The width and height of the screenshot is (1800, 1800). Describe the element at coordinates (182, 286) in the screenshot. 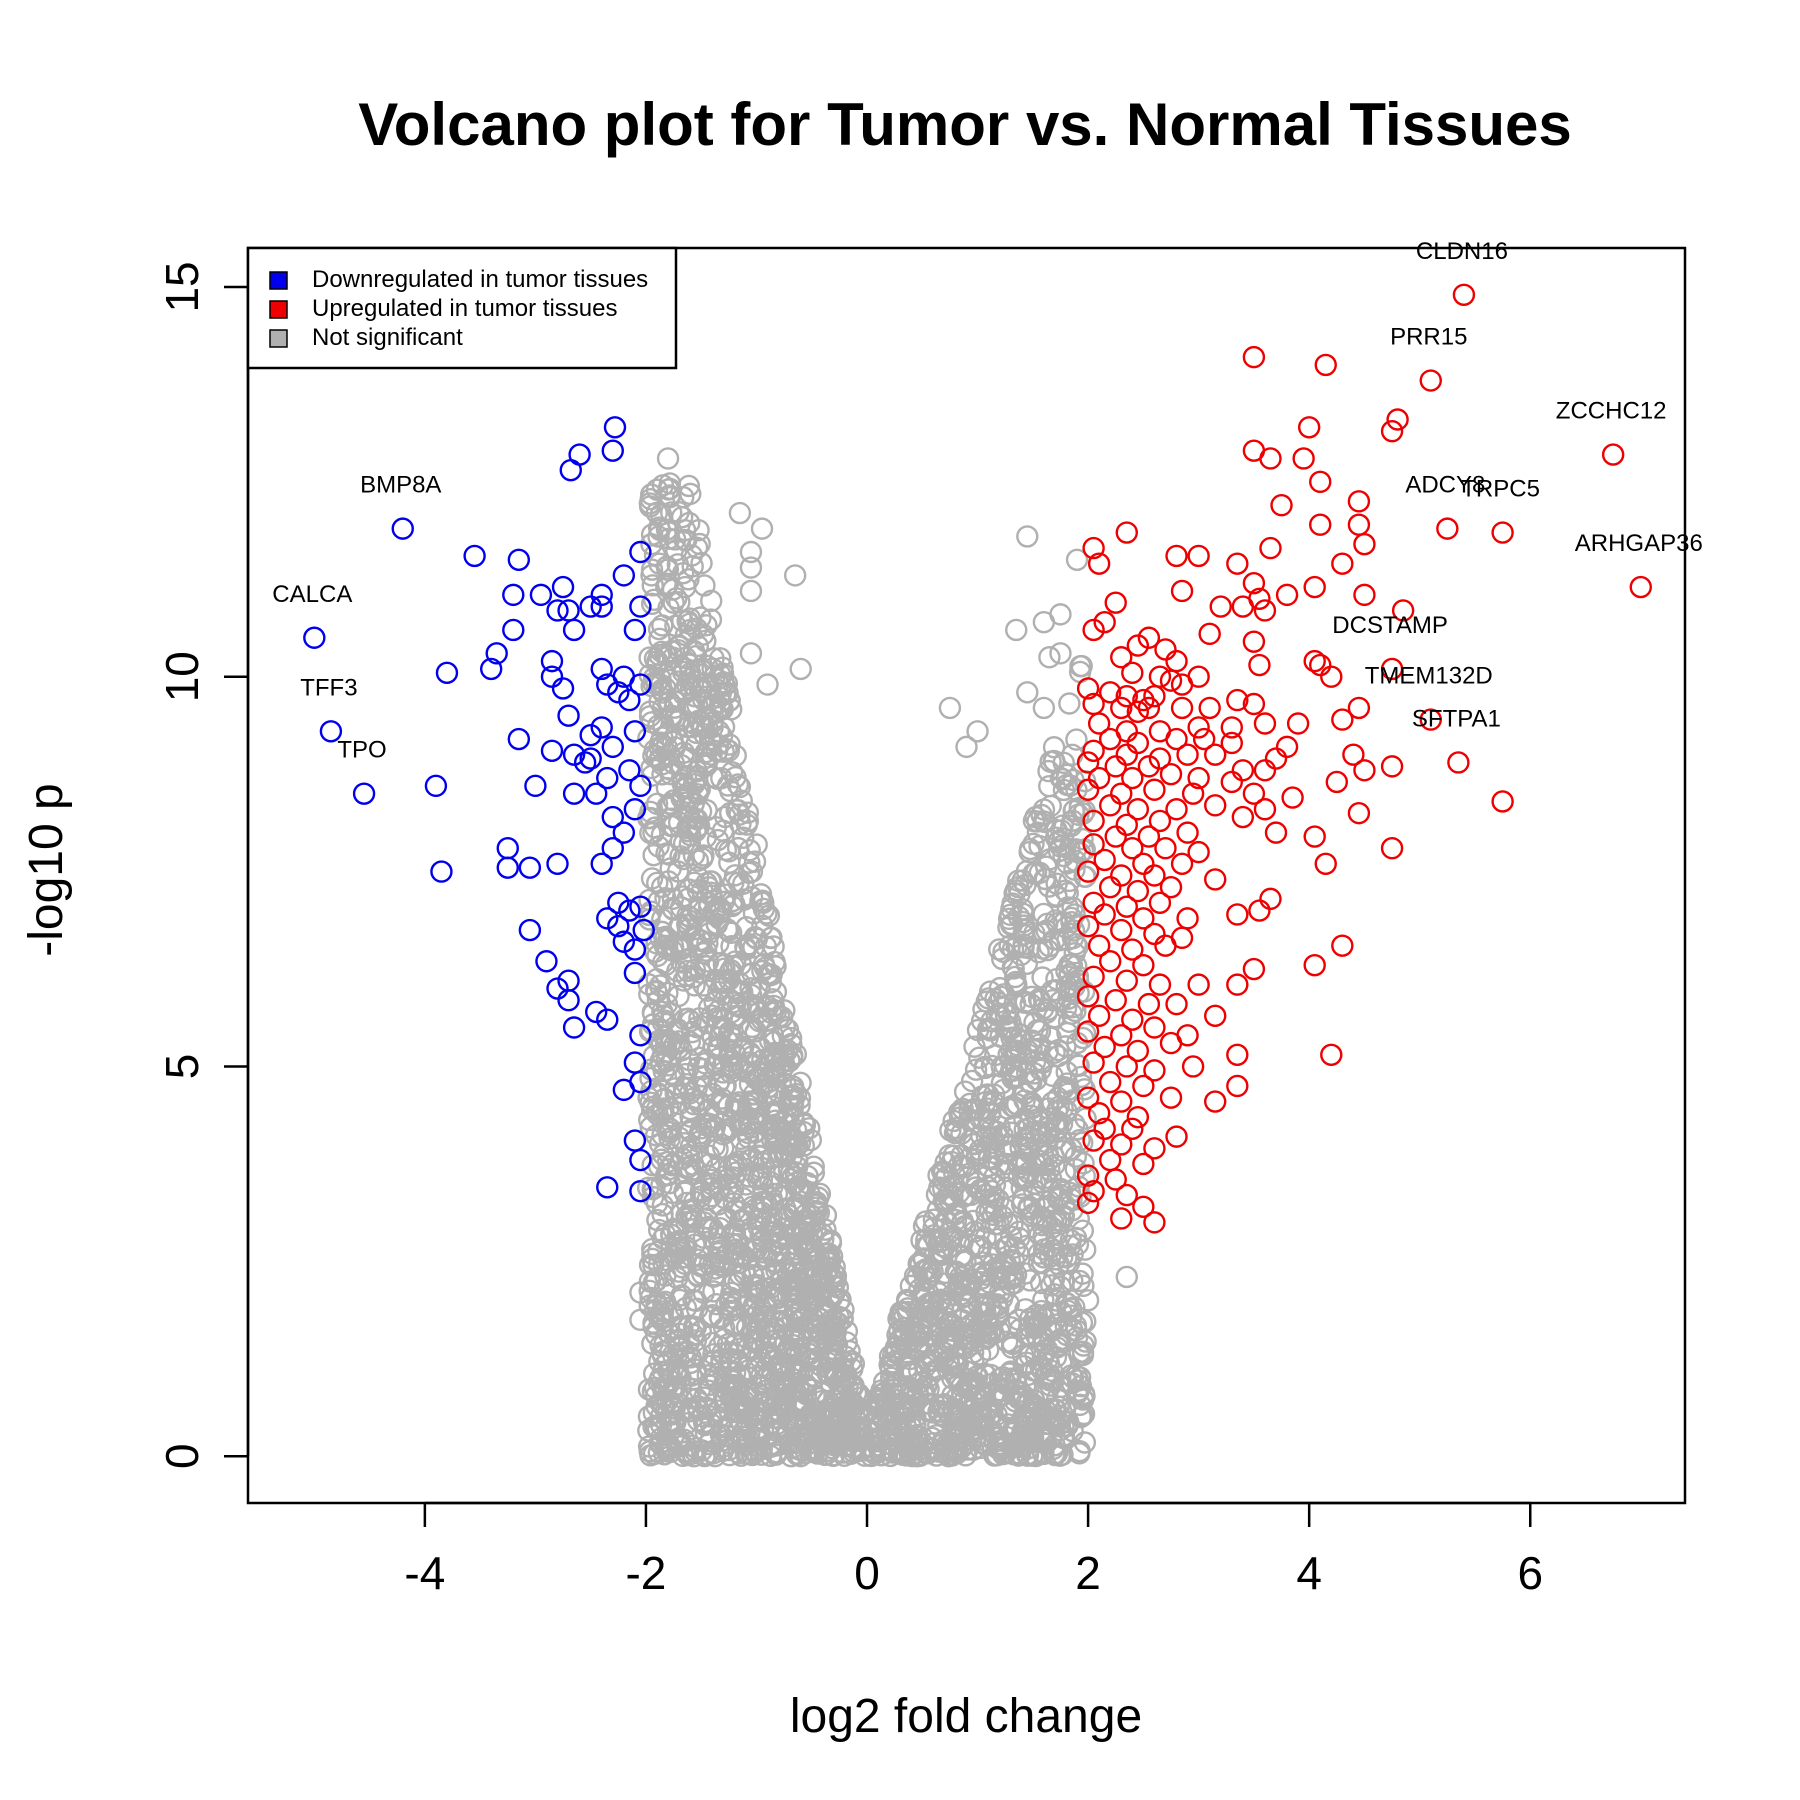

I see `y-tick-label: 15` at that location.